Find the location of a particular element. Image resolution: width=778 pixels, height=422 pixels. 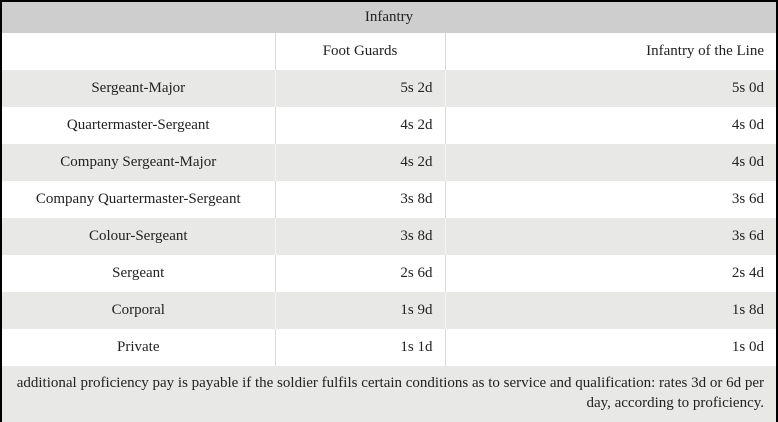

rank-cell: Company Quartermaster-Sergeant is located at coordinates (138, 199).